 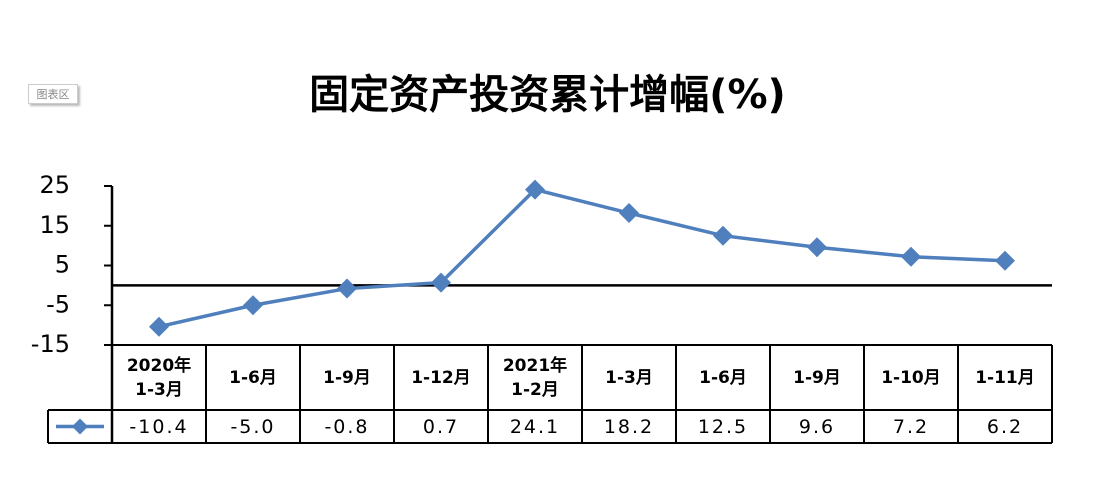 I want to click on y-tick-label: 5, so click(x=62, y=265).